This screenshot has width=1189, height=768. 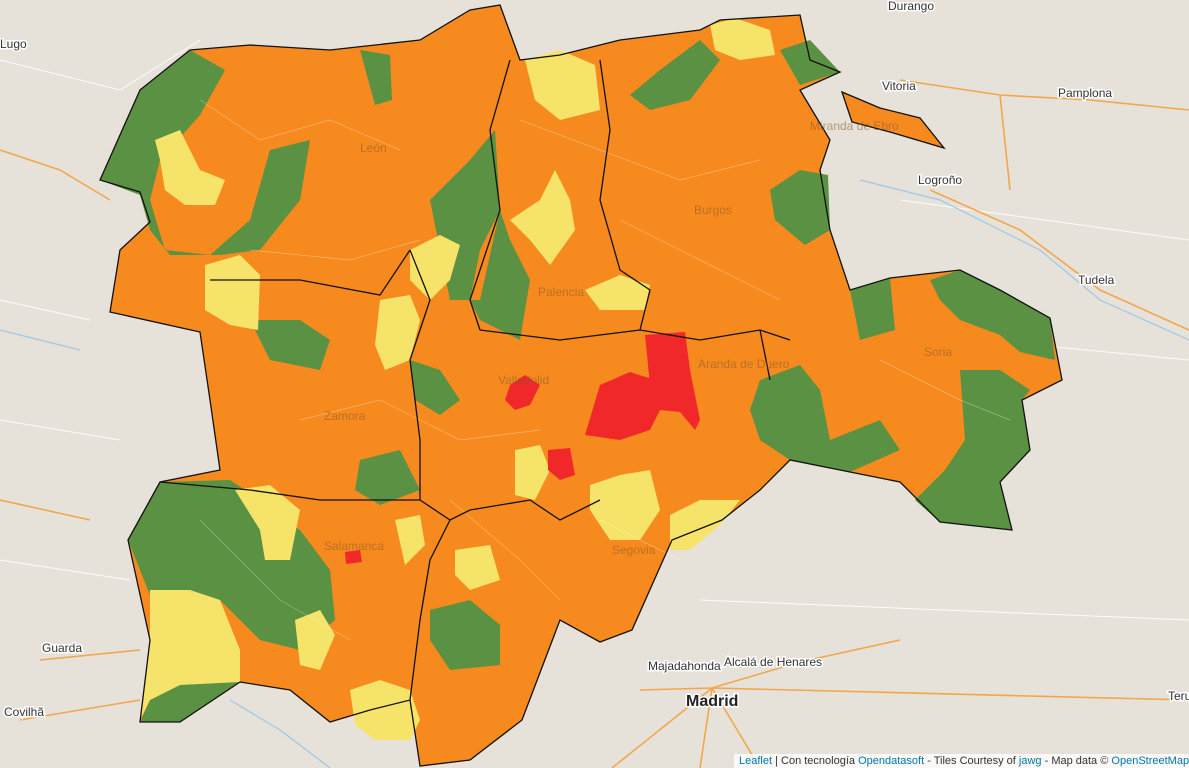 What do you see at coordinates (523, 380) in the screenshot?
I see `region-label: Valladolid` at bounding box center [523, 380].